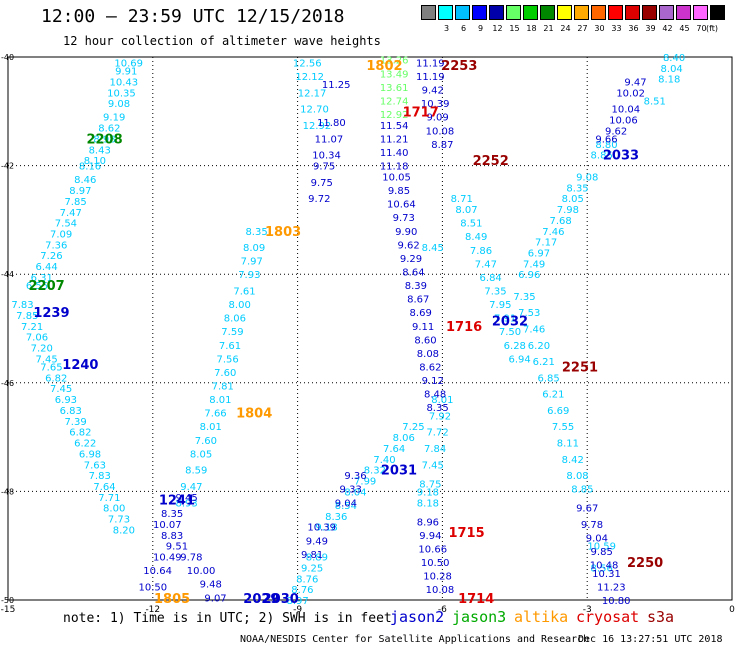  I want to click on lat-tick-label: -50, so click(7, 600).